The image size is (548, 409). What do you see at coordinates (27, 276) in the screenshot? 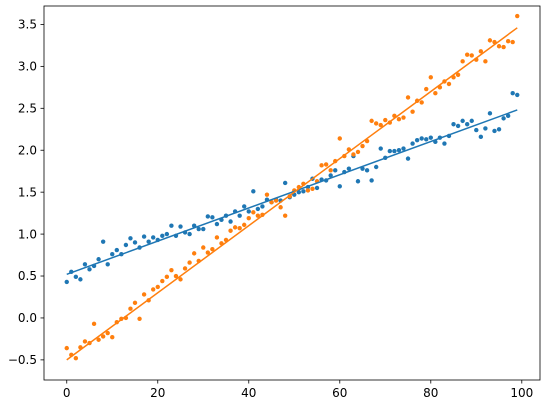
I see `y-tick-label: 0.5` at bounding box center [27, 276].